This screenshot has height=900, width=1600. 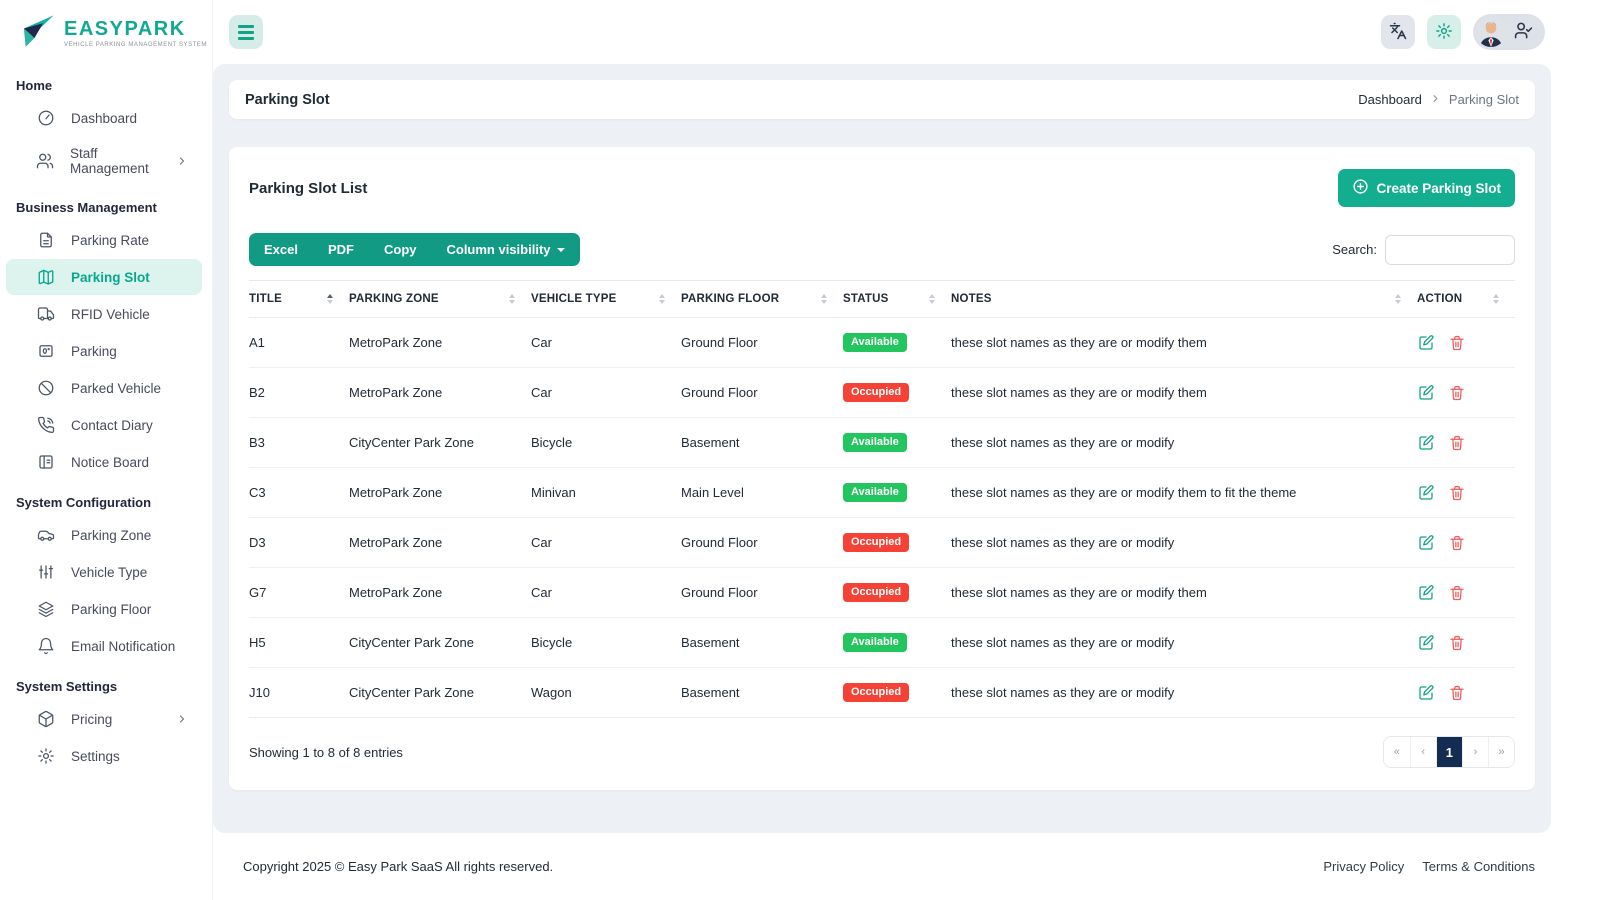 What do you see at coordinates (1478, 866) in the screenshot?
I see `terms-conditions-link: Terms & Conditions` at bounding box center [1478, 866].